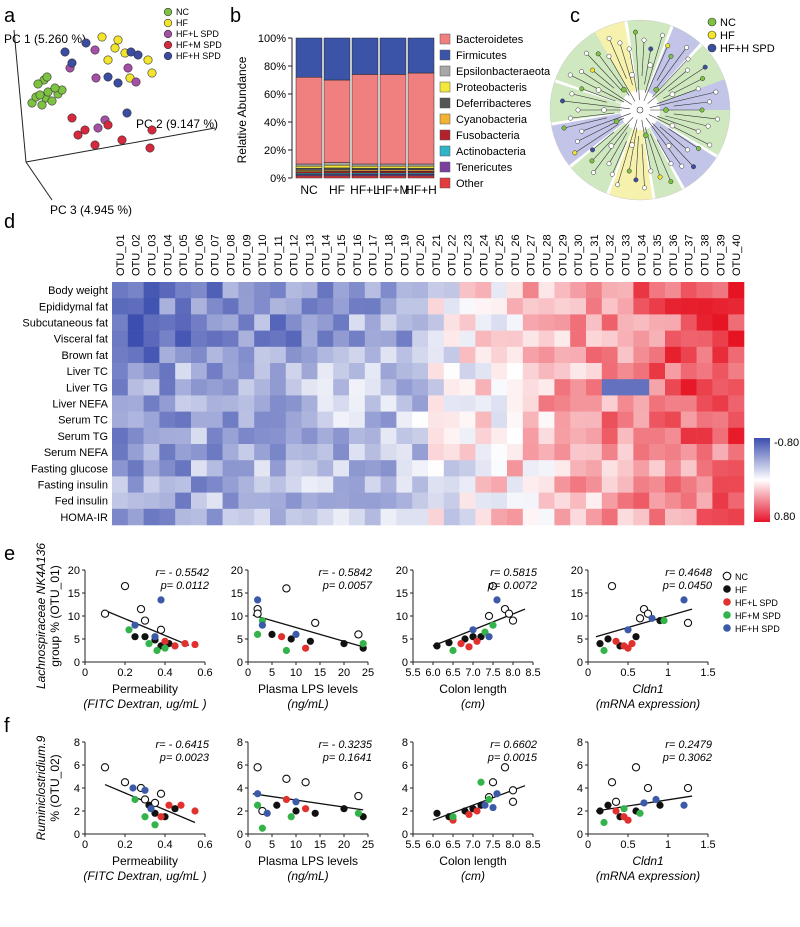 Image resolution: width=800 pixels, height=927 pixels. Describe the element at coordinates (668, 673) in the screenshot. I see `xtick-label: 1` at that location.